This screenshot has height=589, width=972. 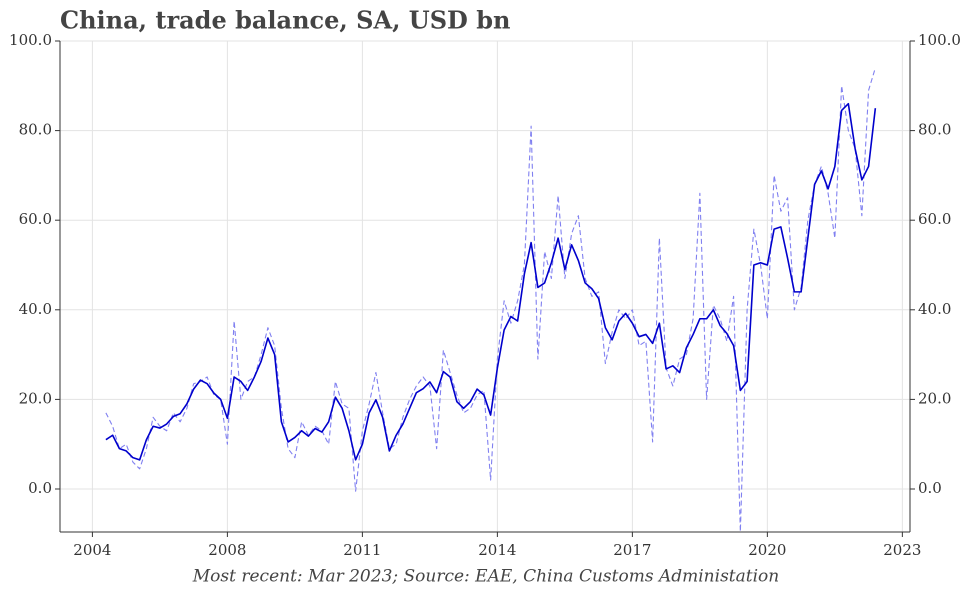 What do you see at coordinates (35, 219) in the screenshot?
I see `y-tick-label: 60.0` at bounding box center [35, 219].